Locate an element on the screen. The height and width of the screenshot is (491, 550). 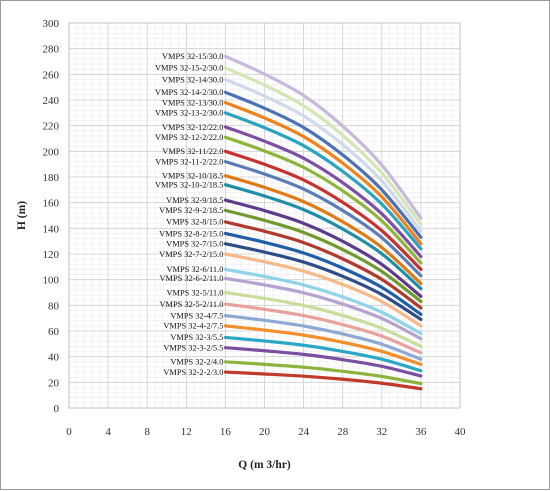
series-label: VMPS 32-8/15.0 is located at coordinates (194, 222).